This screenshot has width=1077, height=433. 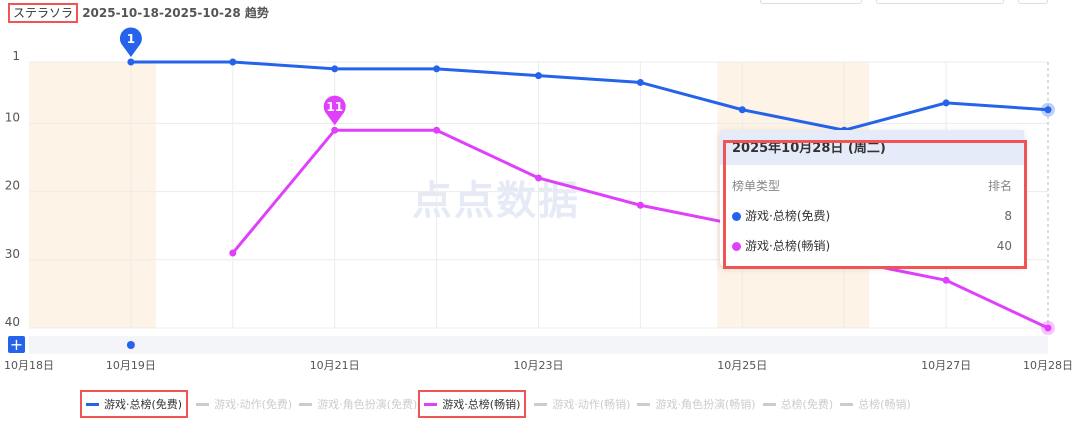 I want to click on chart-title: ステラソラ 2025-10-18-2025-10-28 趋势, so click(x=138, y=13).